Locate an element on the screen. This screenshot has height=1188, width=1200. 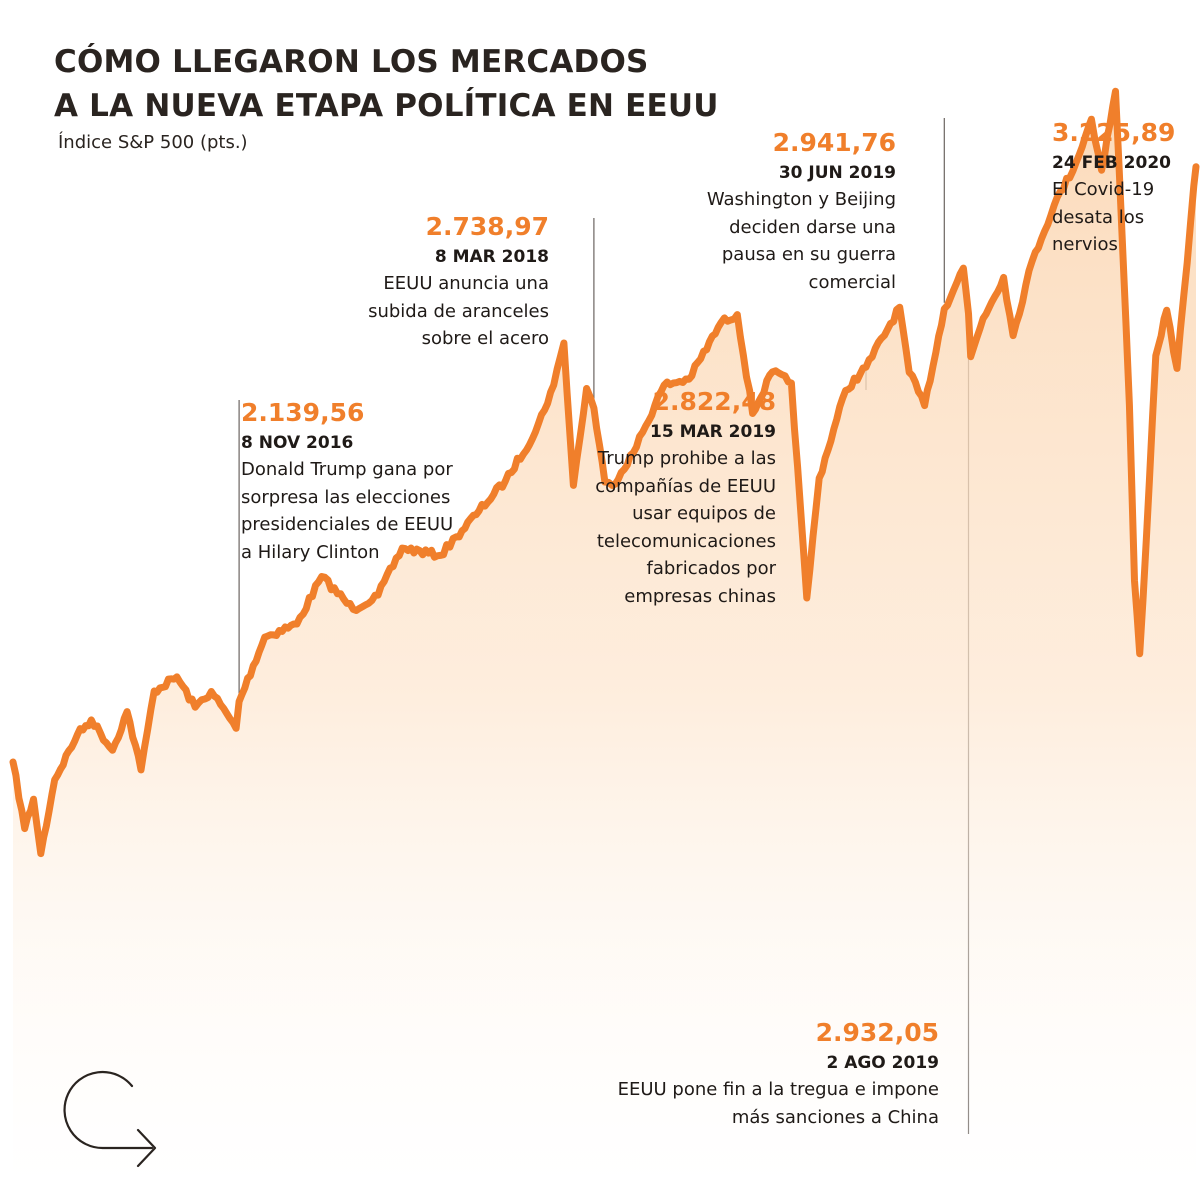
annotation-date: 15 MAR 2019 is located at coordinates (713, 432).